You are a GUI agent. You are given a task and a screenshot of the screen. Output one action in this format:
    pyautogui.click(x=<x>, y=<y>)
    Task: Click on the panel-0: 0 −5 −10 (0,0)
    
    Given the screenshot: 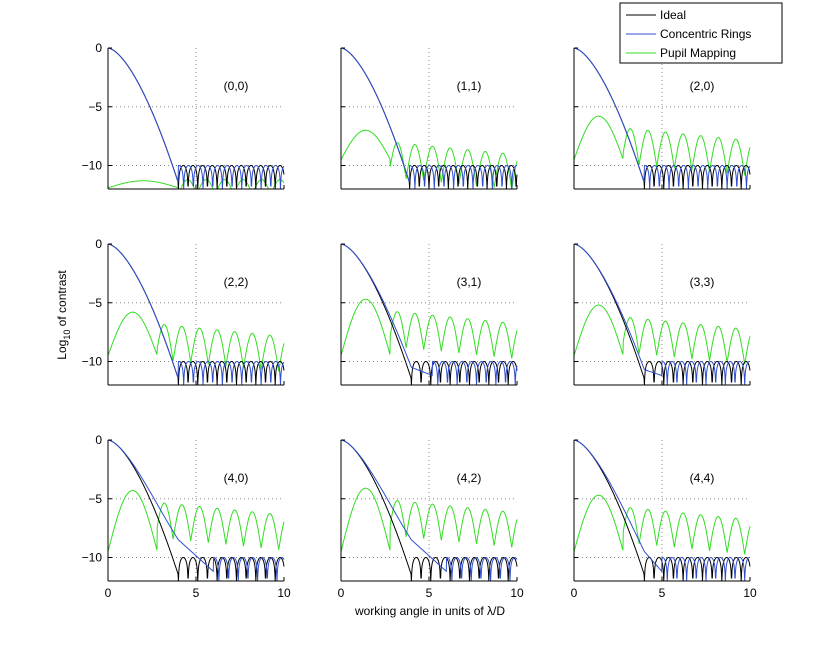 What is the action you would take?
    pyautogui.click(x=183, y=115)
    